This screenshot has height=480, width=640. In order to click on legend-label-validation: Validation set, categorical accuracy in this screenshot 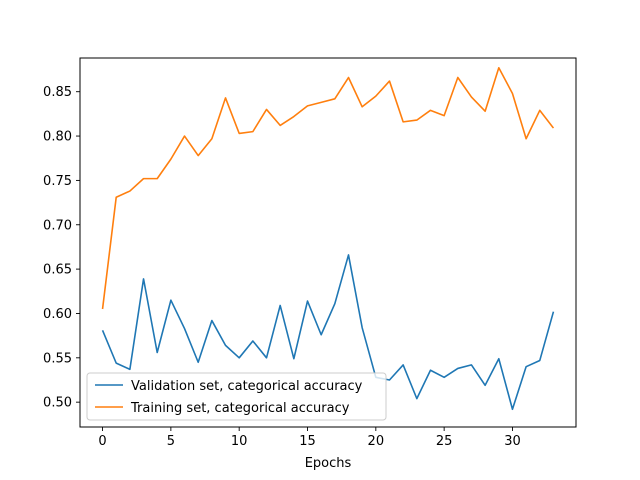, I will do `click(247, 386)`.